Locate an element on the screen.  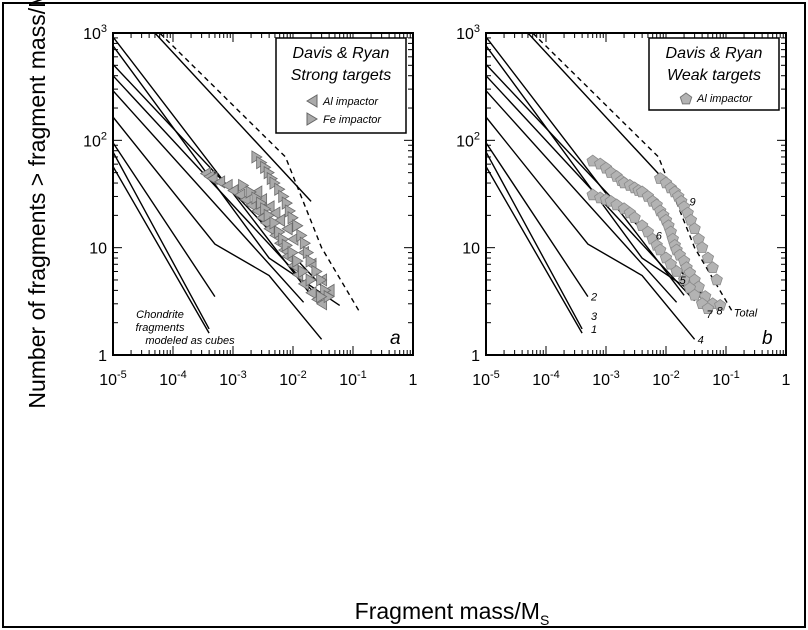
panel-a-legend-title-1: Davis & Ryan is located at coordinates (341, 53).